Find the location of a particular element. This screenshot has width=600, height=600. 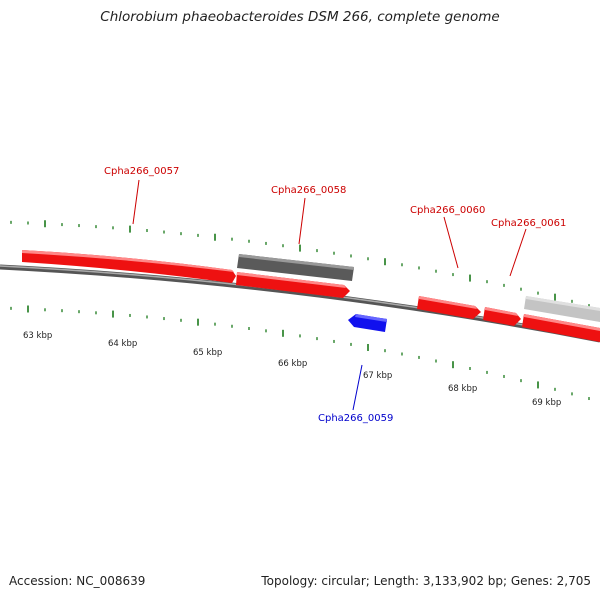

tick-label-69kbp: 69 kbp is located at coordinates (546, 403).